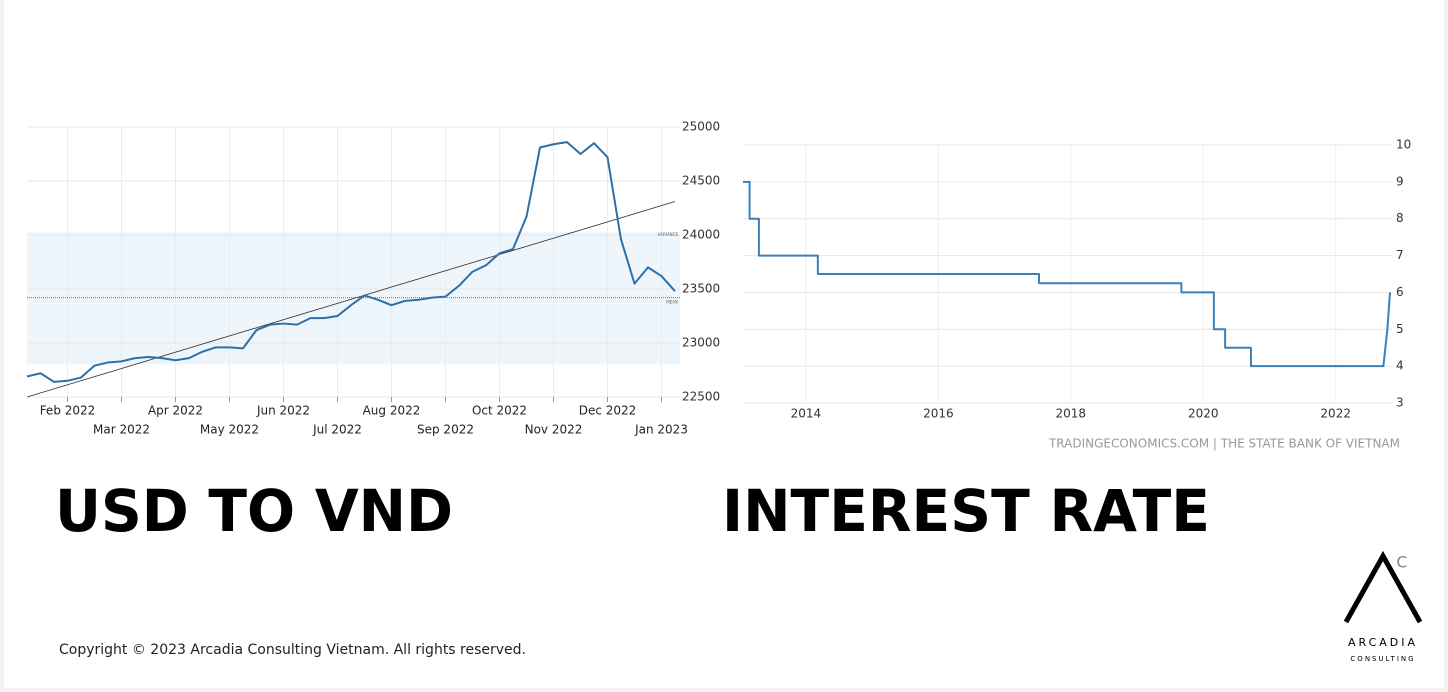  Describe the element at coordinates (1400, 292) in the screenshot. I see `y-tick-label: 6` at that location.